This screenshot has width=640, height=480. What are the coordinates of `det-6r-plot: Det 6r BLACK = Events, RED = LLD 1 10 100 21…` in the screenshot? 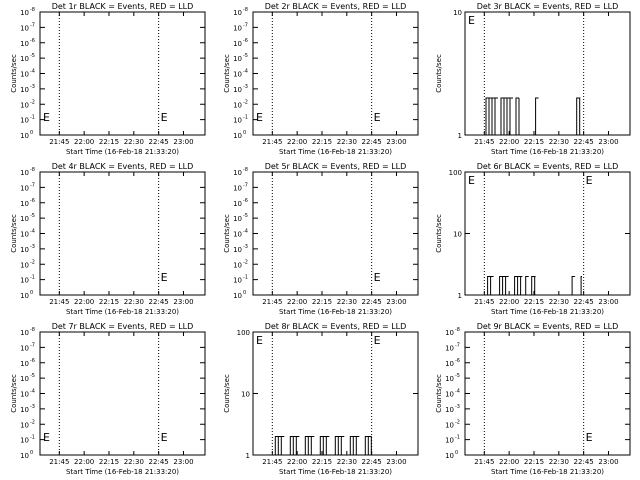 It's located at (533, 239).